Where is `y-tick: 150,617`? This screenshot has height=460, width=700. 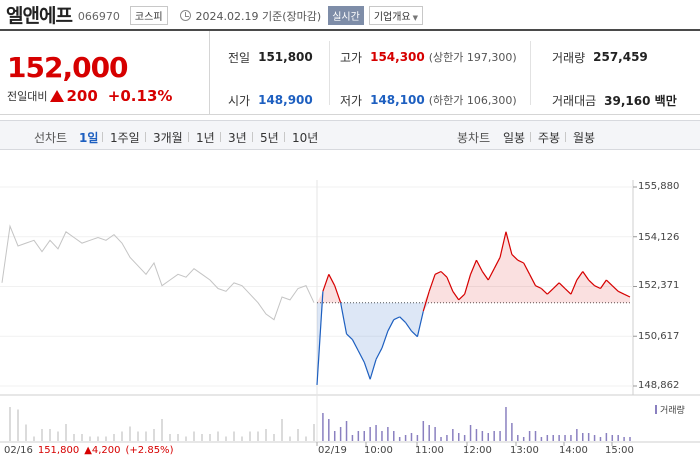 y-tick: 150,617 is located at coordinates (659, 336).